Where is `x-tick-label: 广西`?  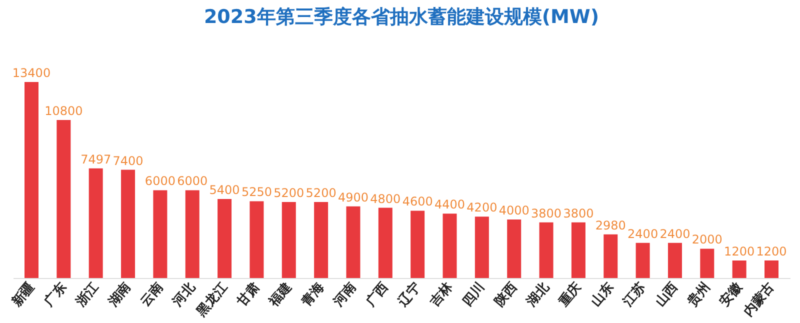
x-tick-label: 广西 is located at coordinates (377, 294).